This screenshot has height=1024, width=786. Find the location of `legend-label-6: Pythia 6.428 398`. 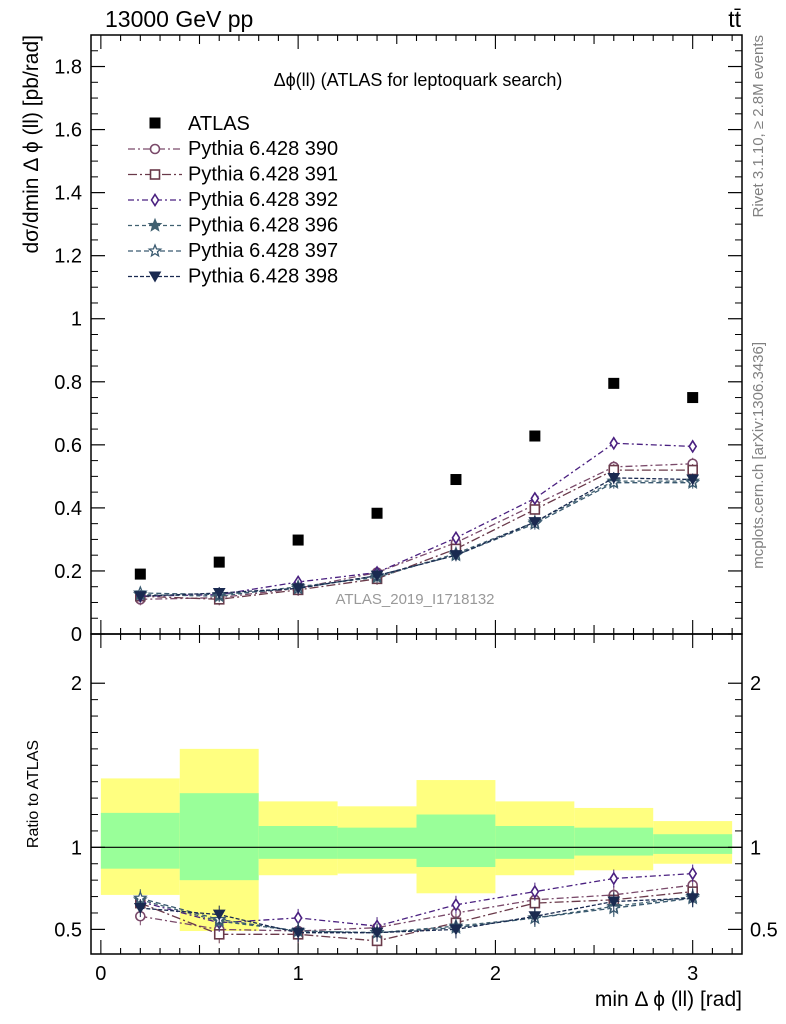

legend-label-6: Pythia 6.428 398 is located at coordinates (263, 277).